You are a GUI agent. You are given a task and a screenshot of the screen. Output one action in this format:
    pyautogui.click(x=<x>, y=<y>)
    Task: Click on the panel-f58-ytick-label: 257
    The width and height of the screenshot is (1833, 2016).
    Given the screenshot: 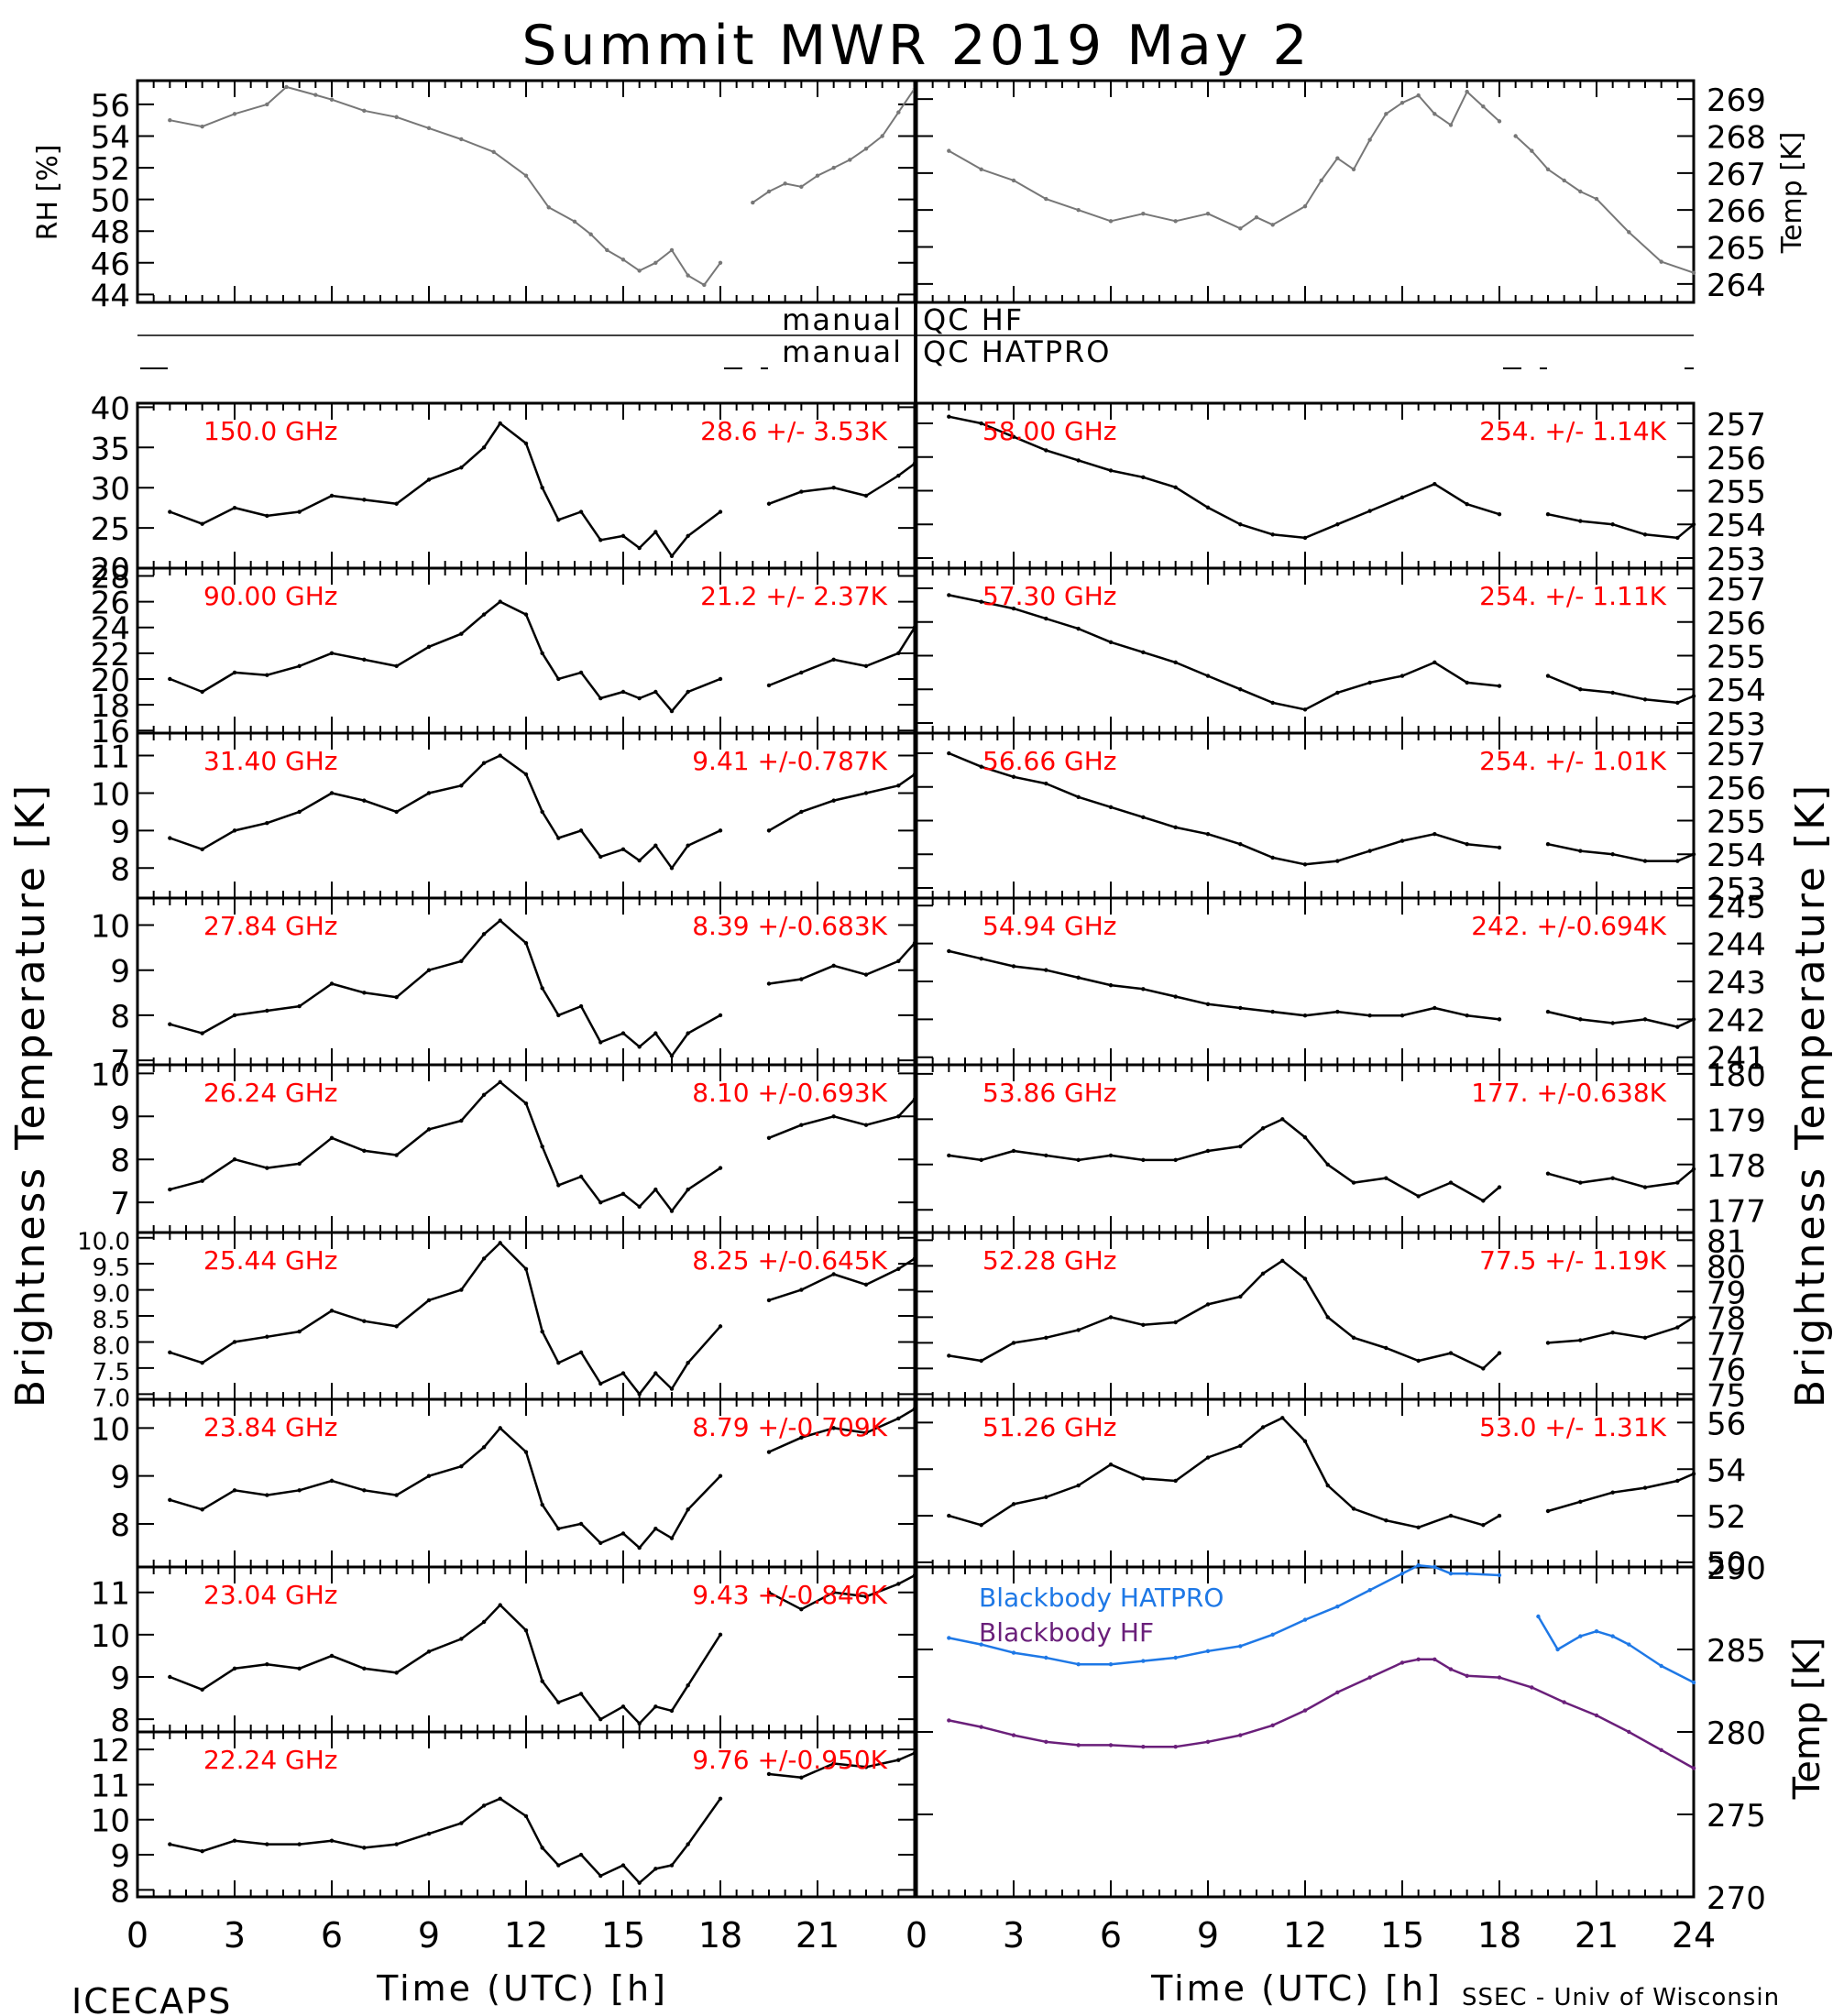 What is the action you would take?
    pyautogui.click(x=1736, y=425)
    